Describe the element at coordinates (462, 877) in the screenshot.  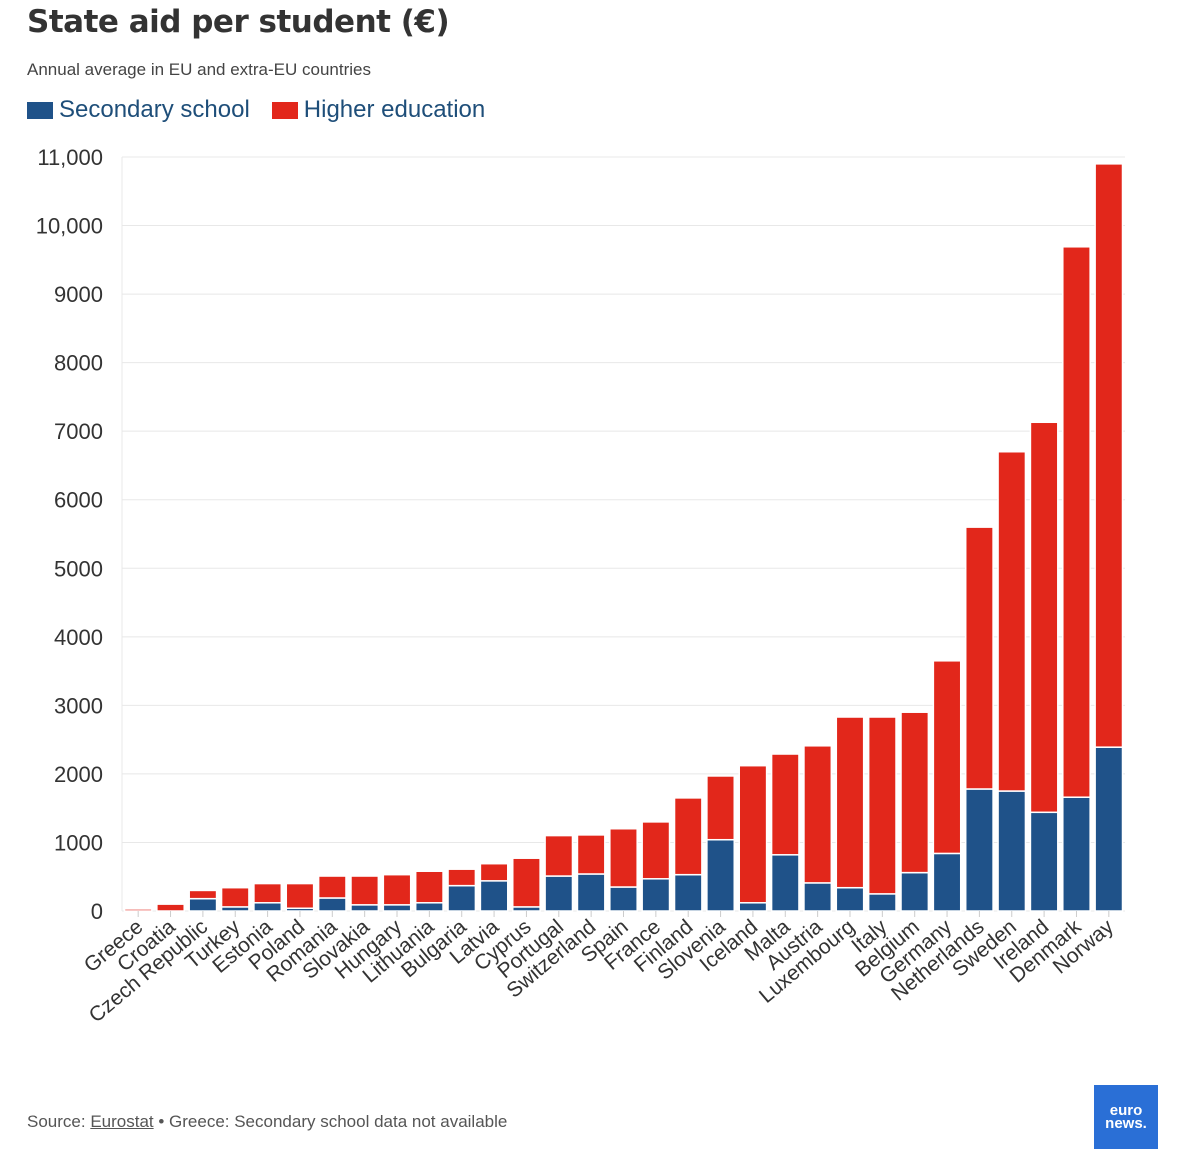
I see `bar-higher-bulgaria` at that location.